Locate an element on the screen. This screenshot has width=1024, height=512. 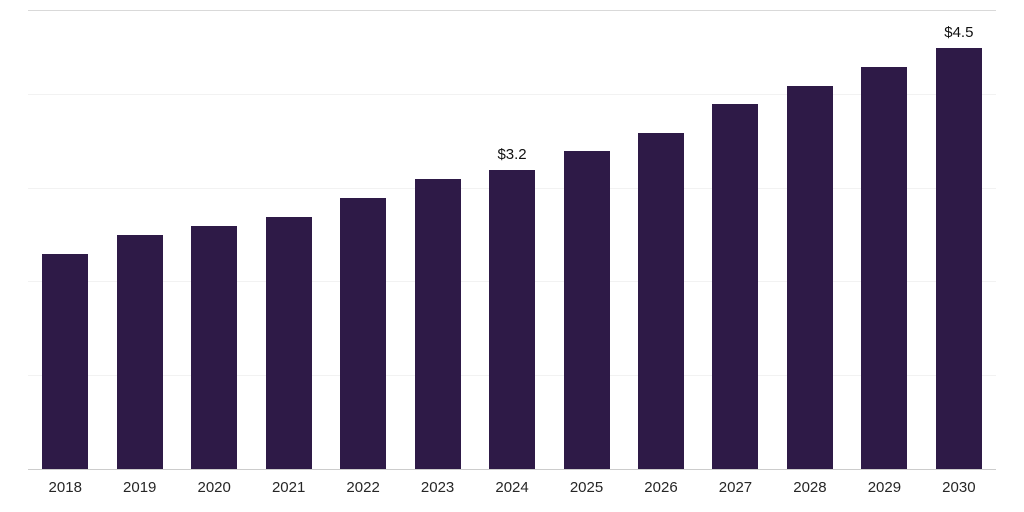
bar-column-2028 is located at coordinates (810, 240).